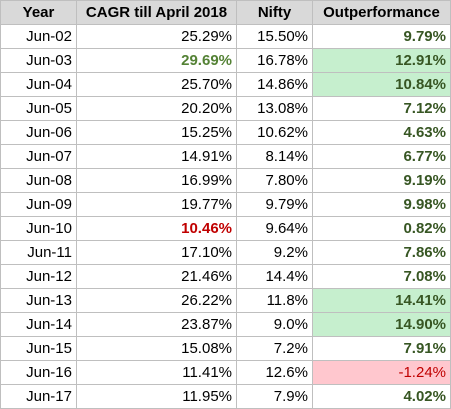  What do you see at coordinates (156, 108) in the screenshot?
I see `cagr-cell: 20.20%` at bounding box center [156, 108].